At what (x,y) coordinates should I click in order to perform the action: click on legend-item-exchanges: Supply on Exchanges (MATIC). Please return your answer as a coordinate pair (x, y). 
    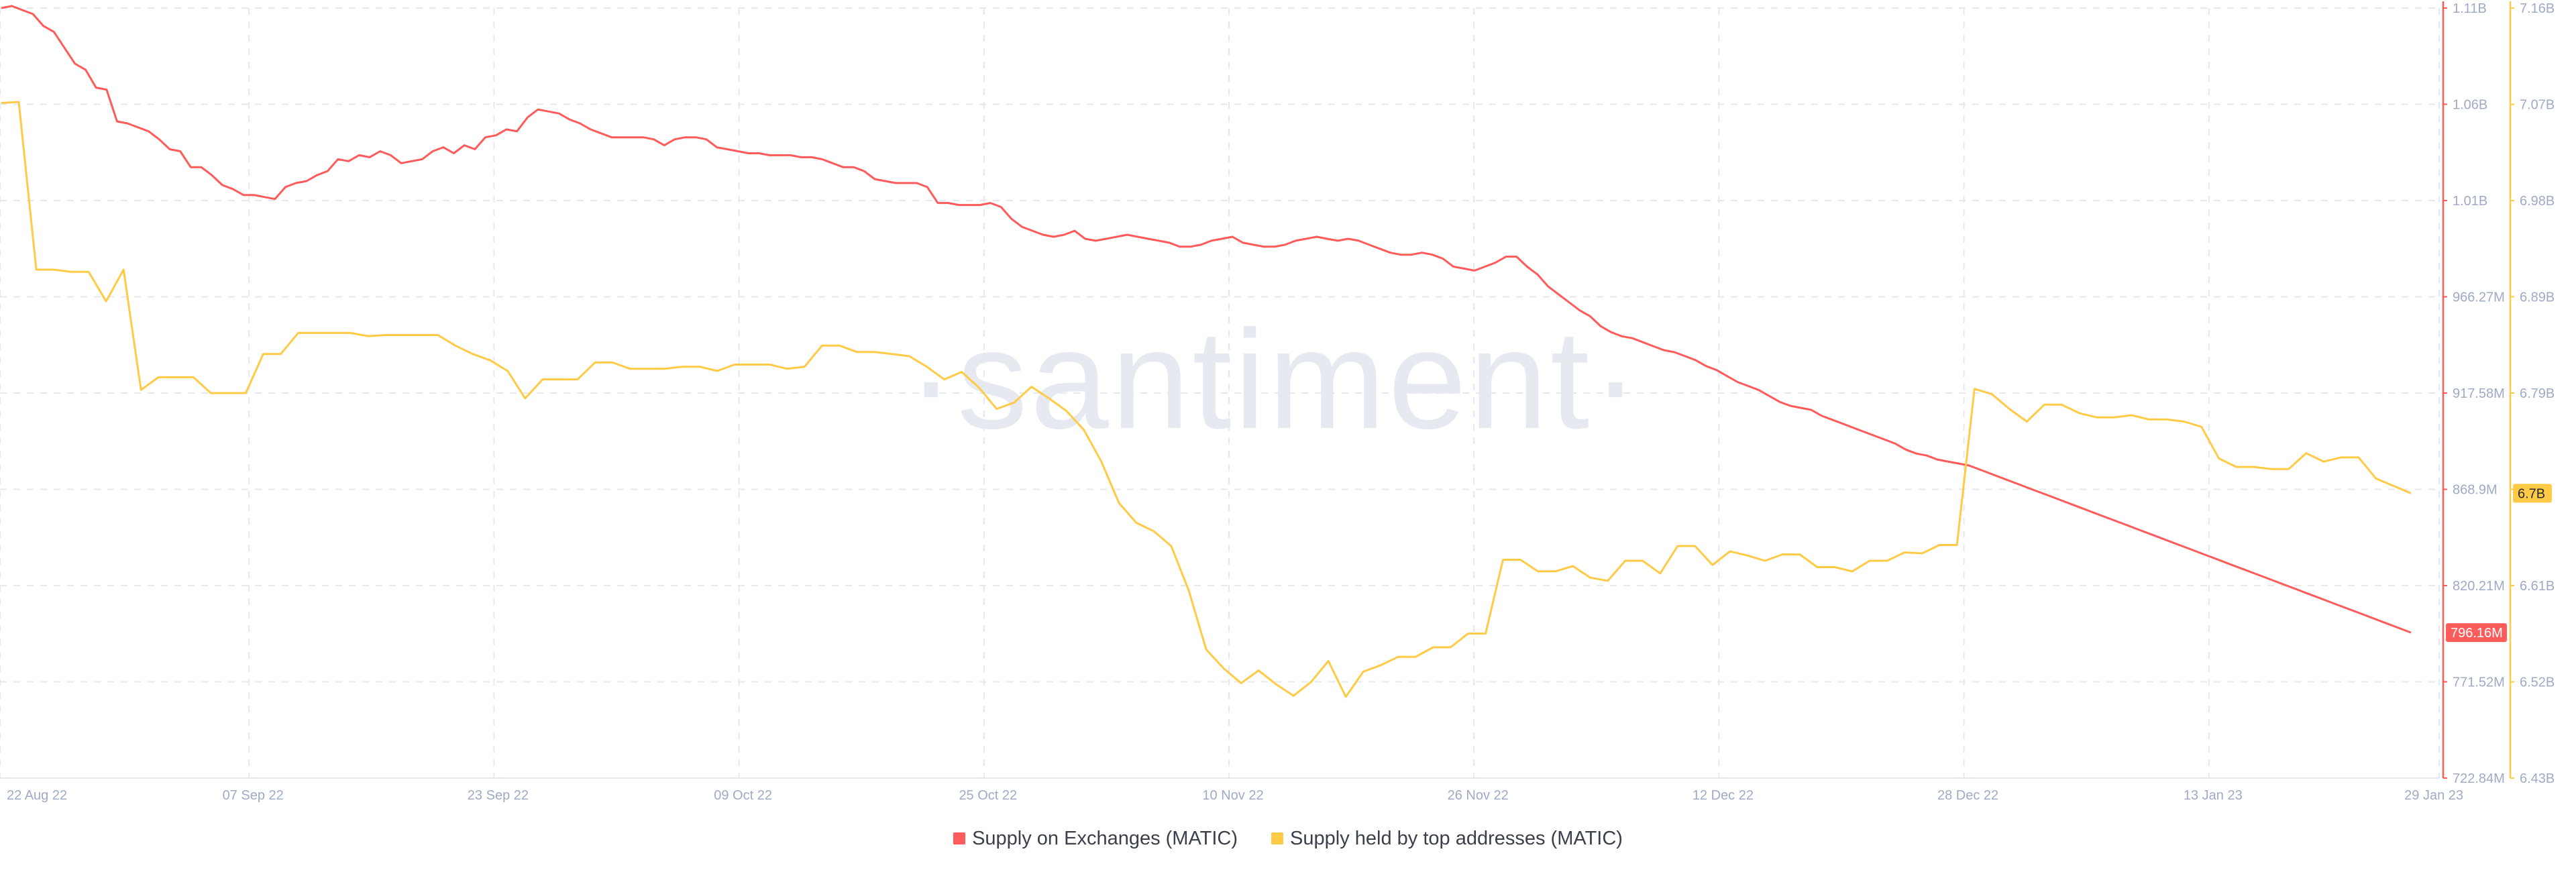
    Looking at the image, I should click on (1095, 839).